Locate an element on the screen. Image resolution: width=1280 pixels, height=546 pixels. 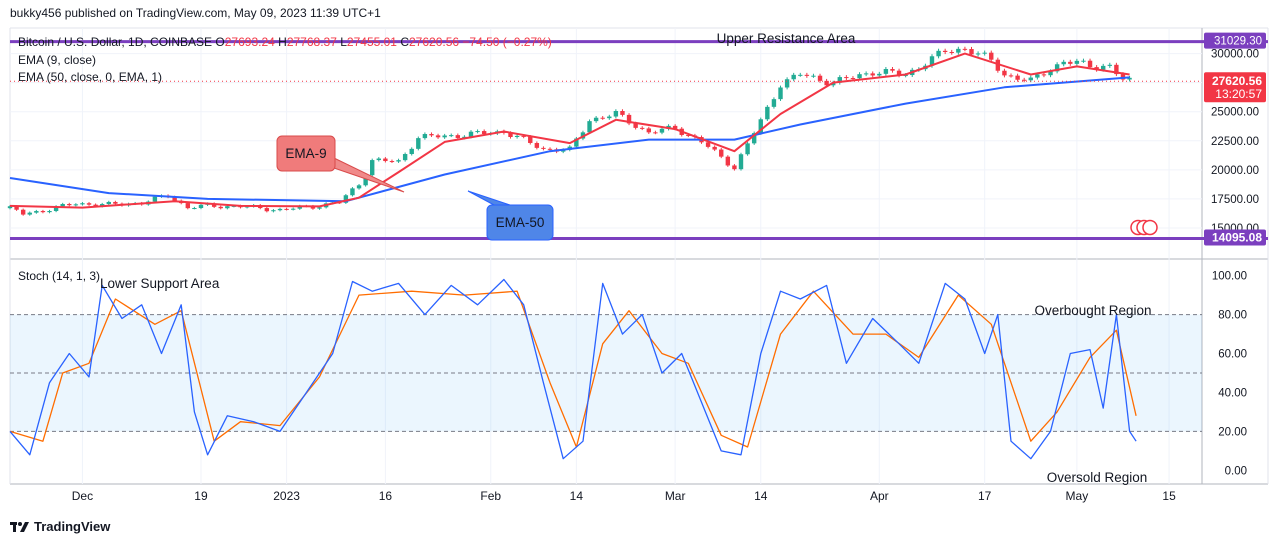
stoch-legend: Stoch (14, 1, 3) is located at coordinates (59, 276).